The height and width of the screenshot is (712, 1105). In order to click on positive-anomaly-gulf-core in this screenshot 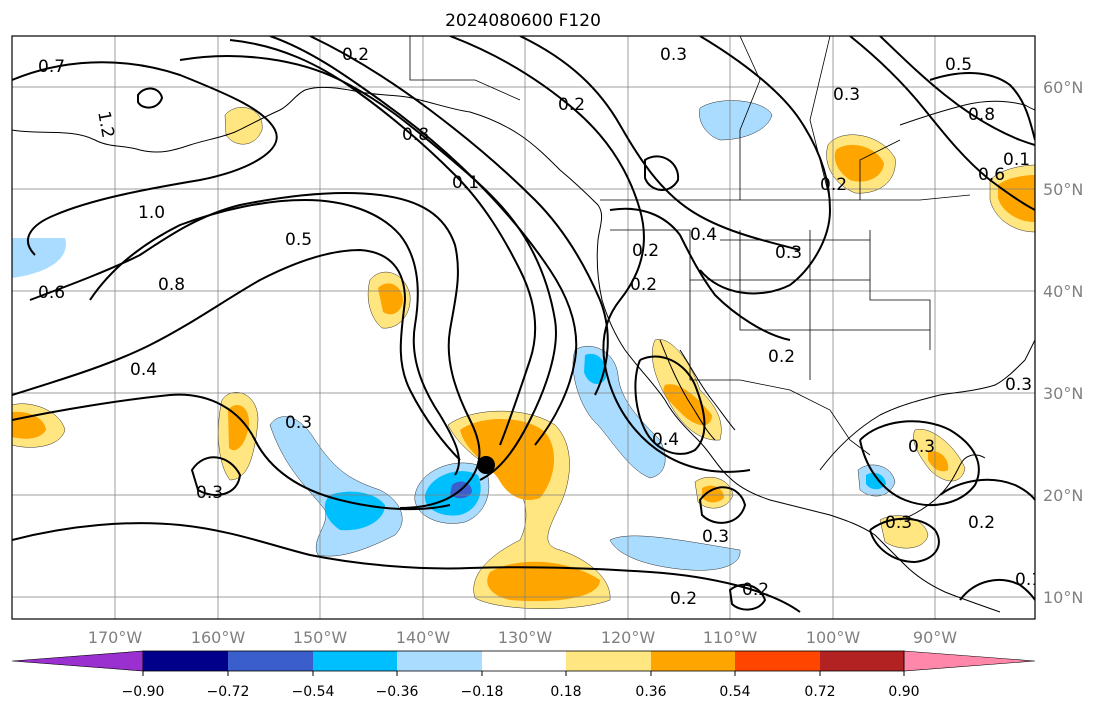, I will do `click(938, 461)`.